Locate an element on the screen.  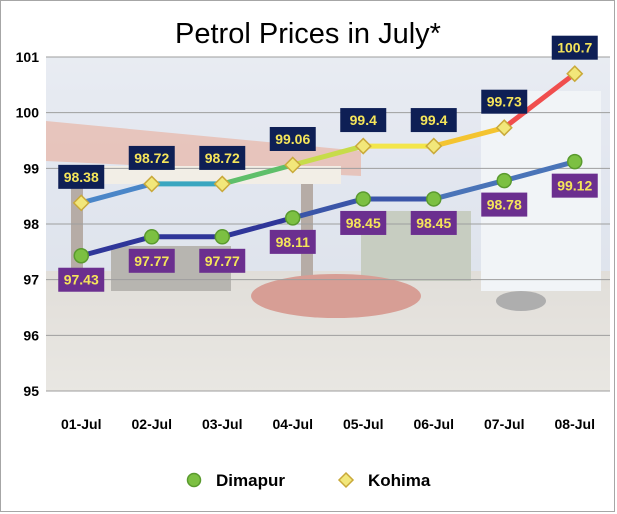
data-label-dimapur: 98.11 is located at coordinates (293, 242).